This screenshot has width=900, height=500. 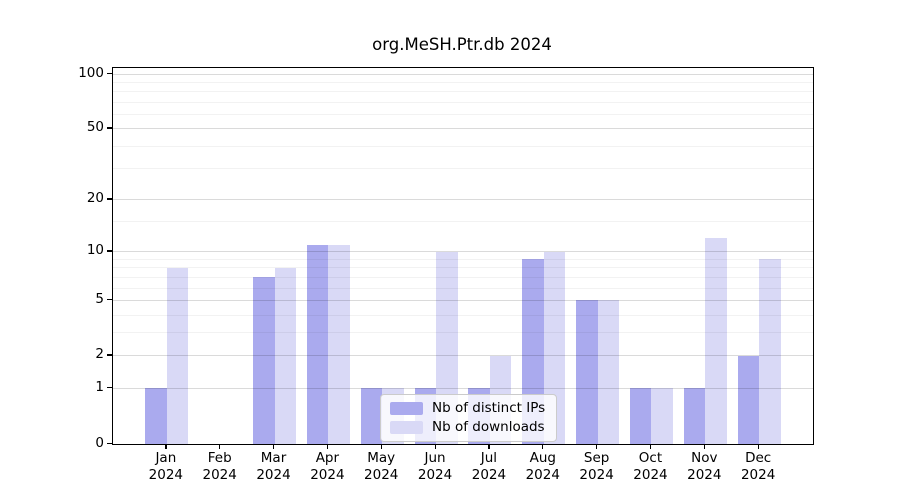 What do you see at coordinates (489, 408) in the screenshot?
I see `legend-label-distinct-ips: Nb of distinct IPs` at bounding box center [489, 408].